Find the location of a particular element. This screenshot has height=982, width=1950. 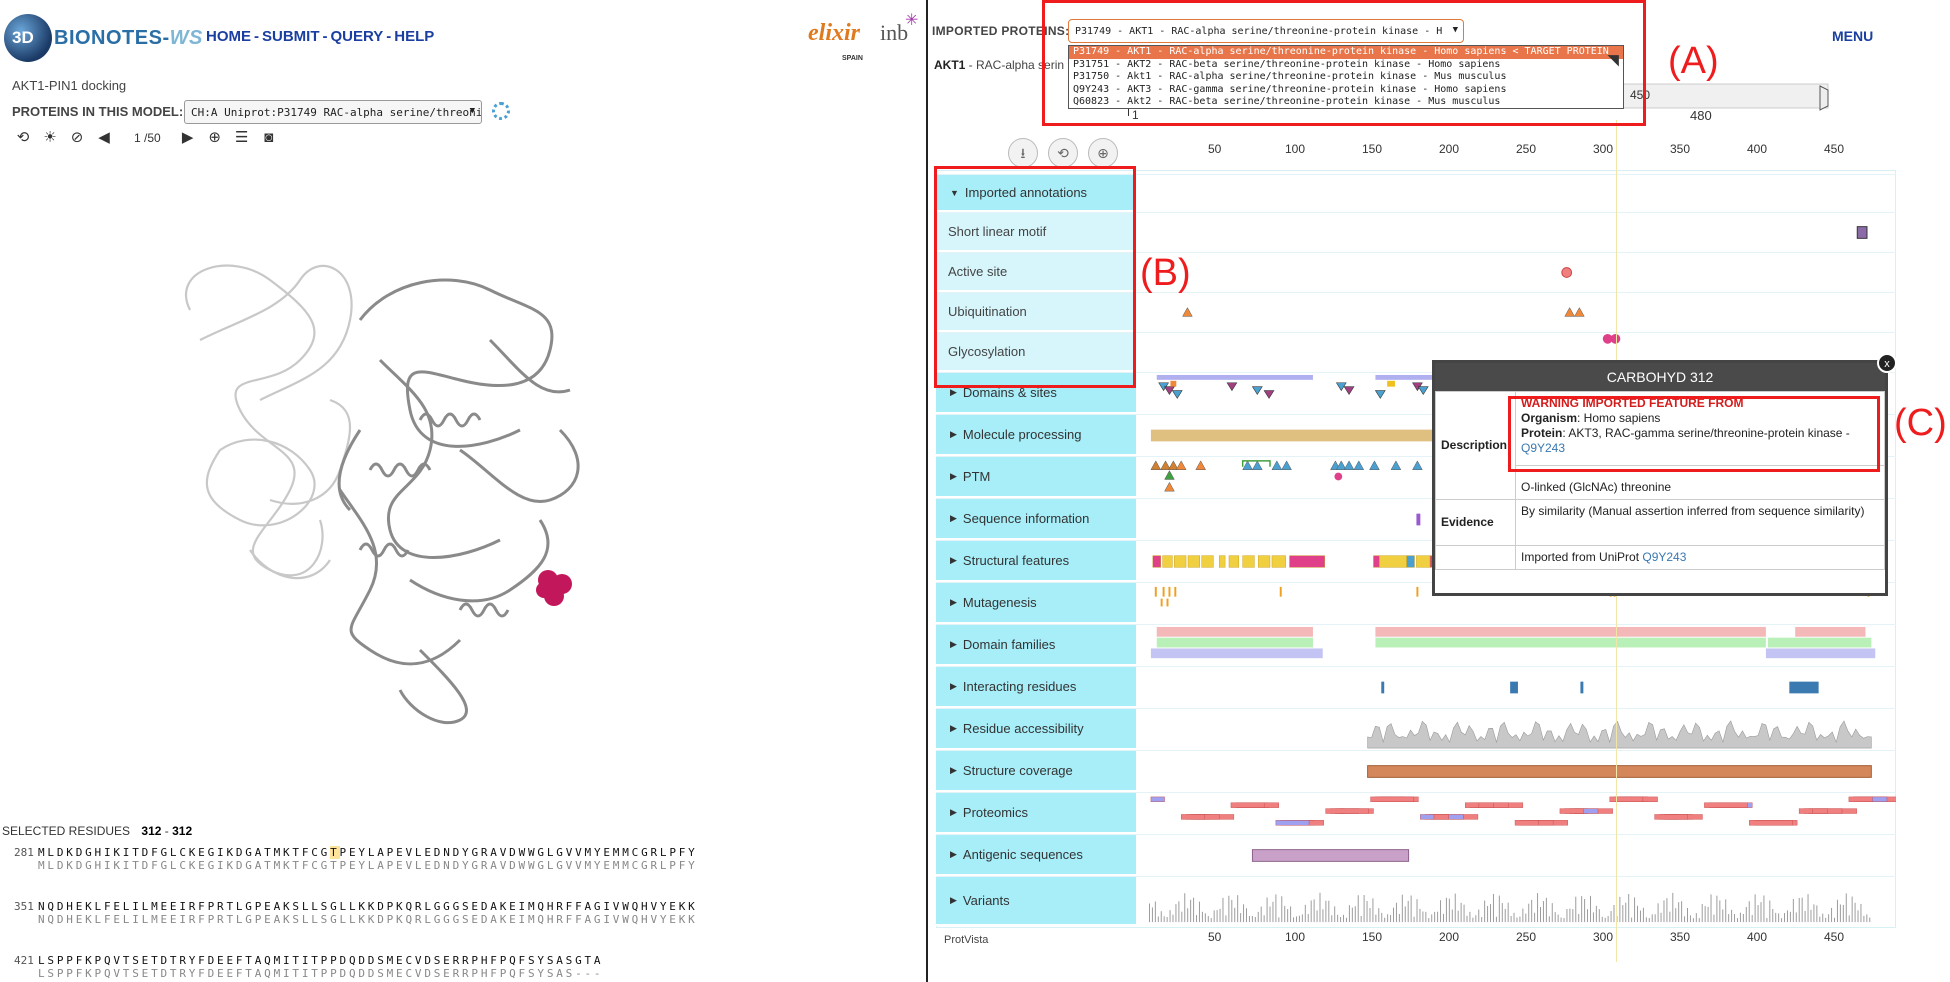

camera-icon: ◙ is located at coordinates (269, 137).